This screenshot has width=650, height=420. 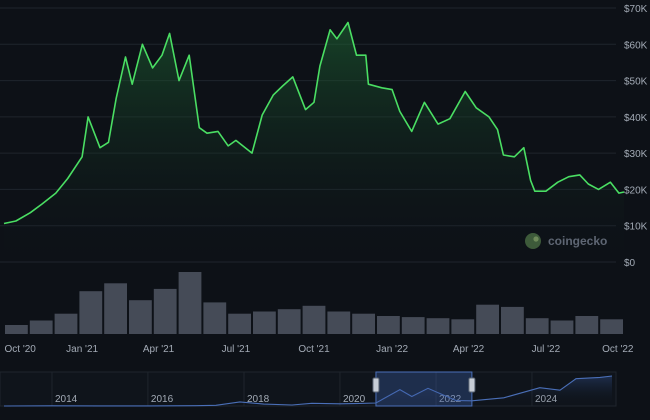 I want to click on navigator-handle-left, so click(x=376, y=385).